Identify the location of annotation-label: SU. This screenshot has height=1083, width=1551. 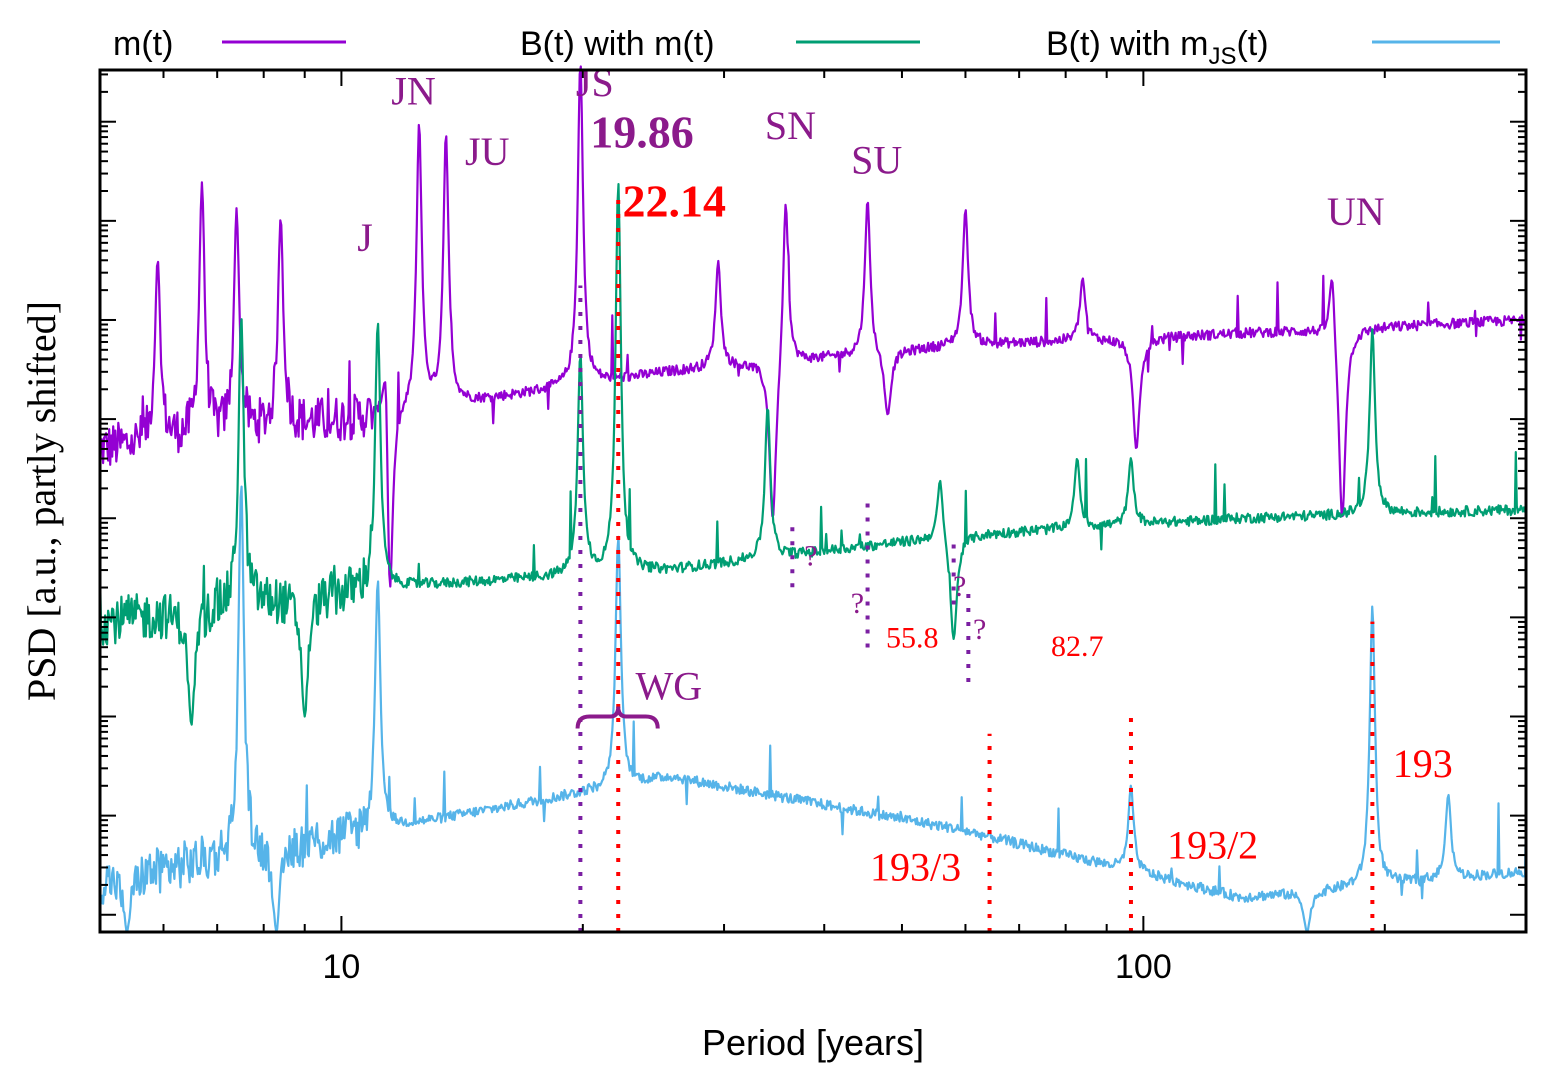
(876, 159).